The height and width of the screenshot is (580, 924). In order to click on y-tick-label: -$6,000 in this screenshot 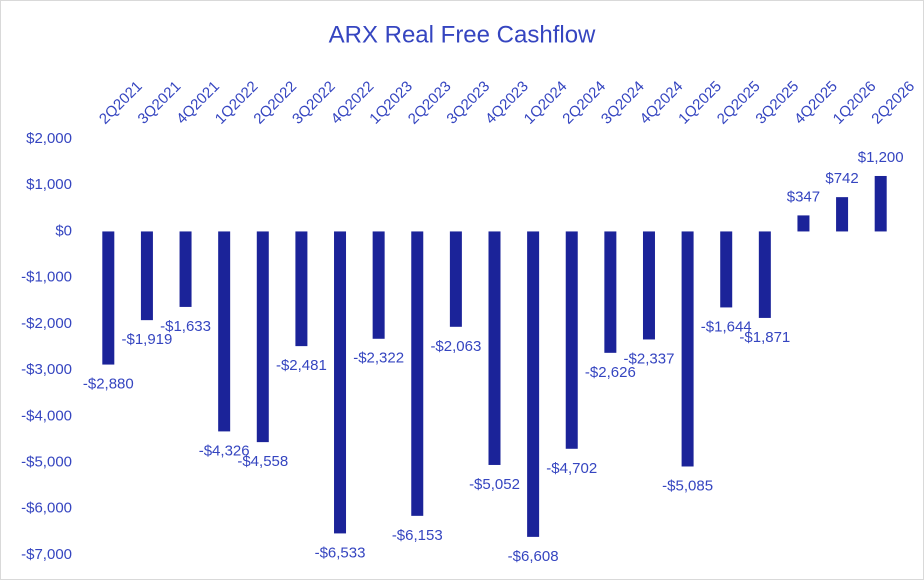, I will do `click(46, 508)`.